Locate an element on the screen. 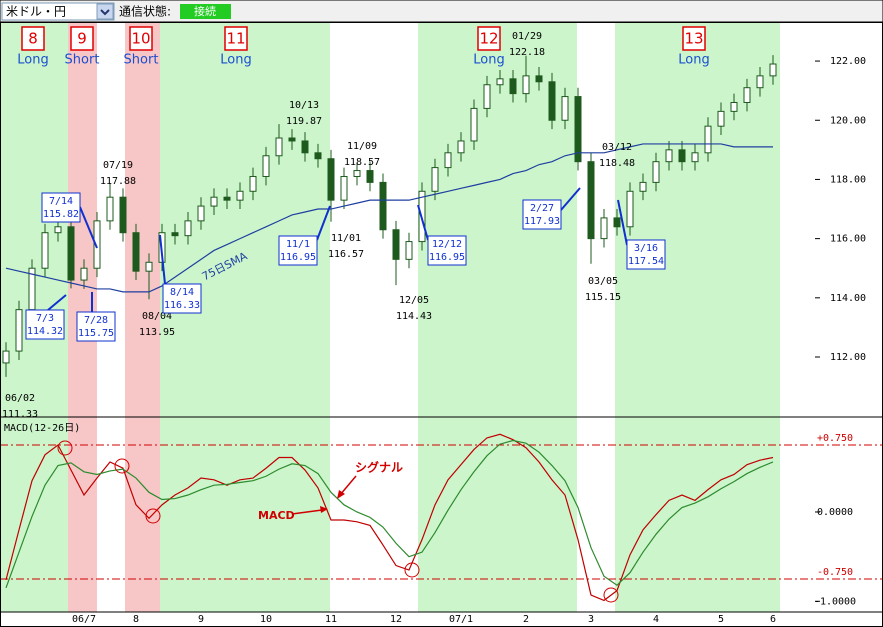 This screenshot has height=627, width=883. signal-label: シグナル is located at coordinates (379, 467).